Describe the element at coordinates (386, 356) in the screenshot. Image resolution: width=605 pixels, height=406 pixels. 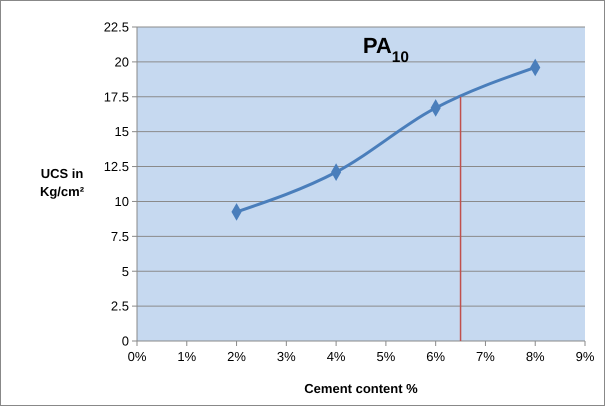
I see `x-tick-label: 5%` at that location.